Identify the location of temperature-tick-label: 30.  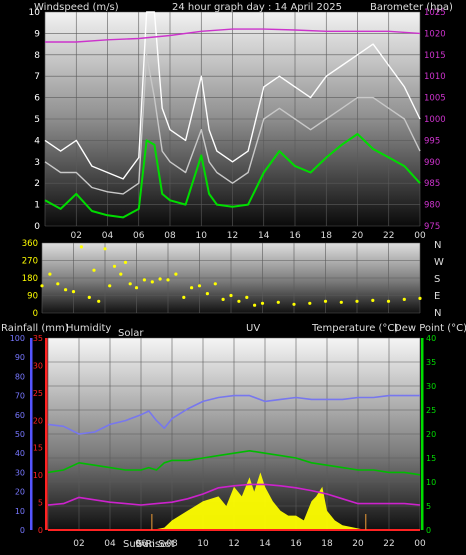
(431, 386).